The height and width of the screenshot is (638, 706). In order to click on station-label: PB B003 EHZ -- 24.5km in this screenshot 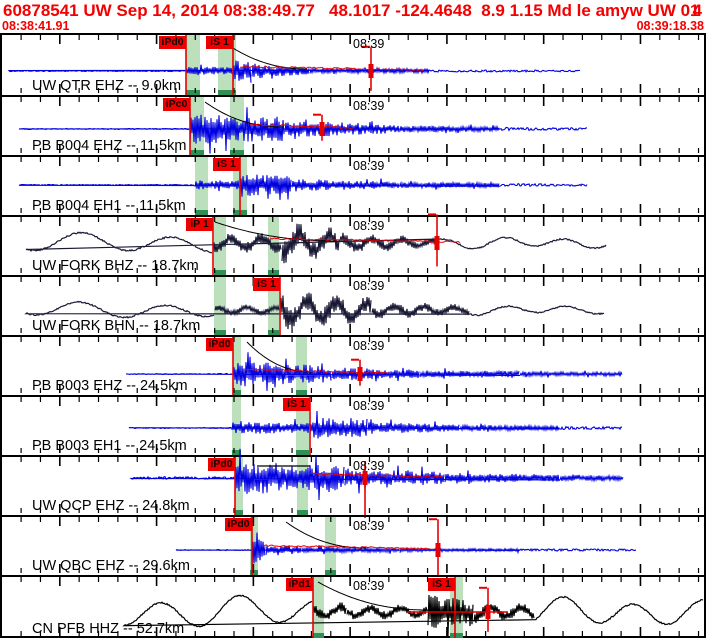, I will do `click(110, 386)`.